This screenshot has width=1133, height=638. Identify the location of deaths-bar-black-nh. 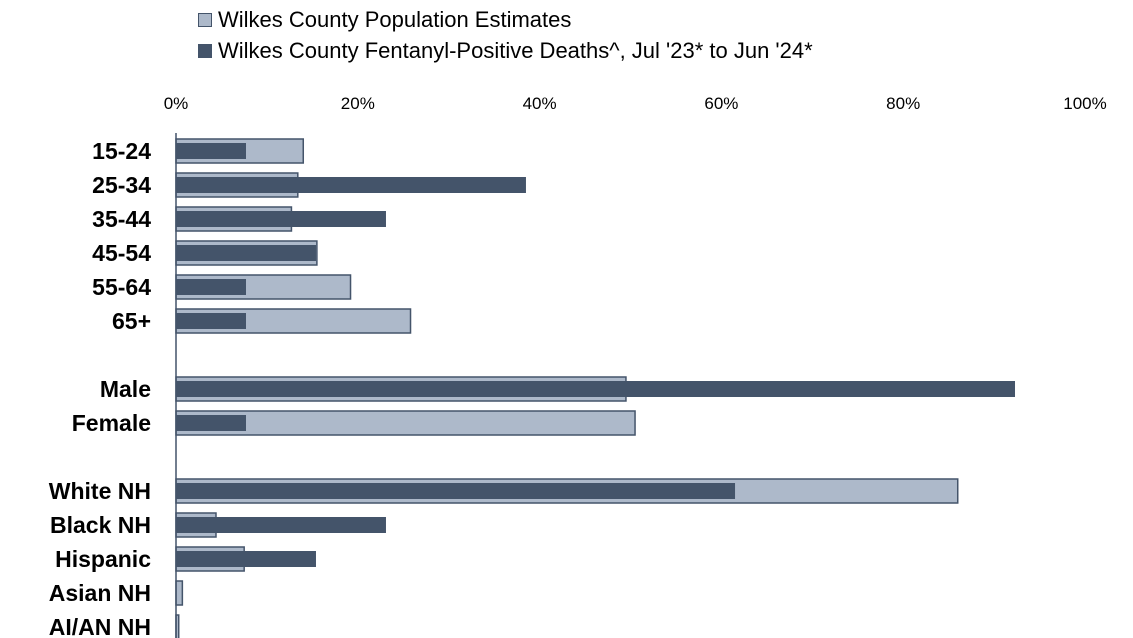
(281, 525).